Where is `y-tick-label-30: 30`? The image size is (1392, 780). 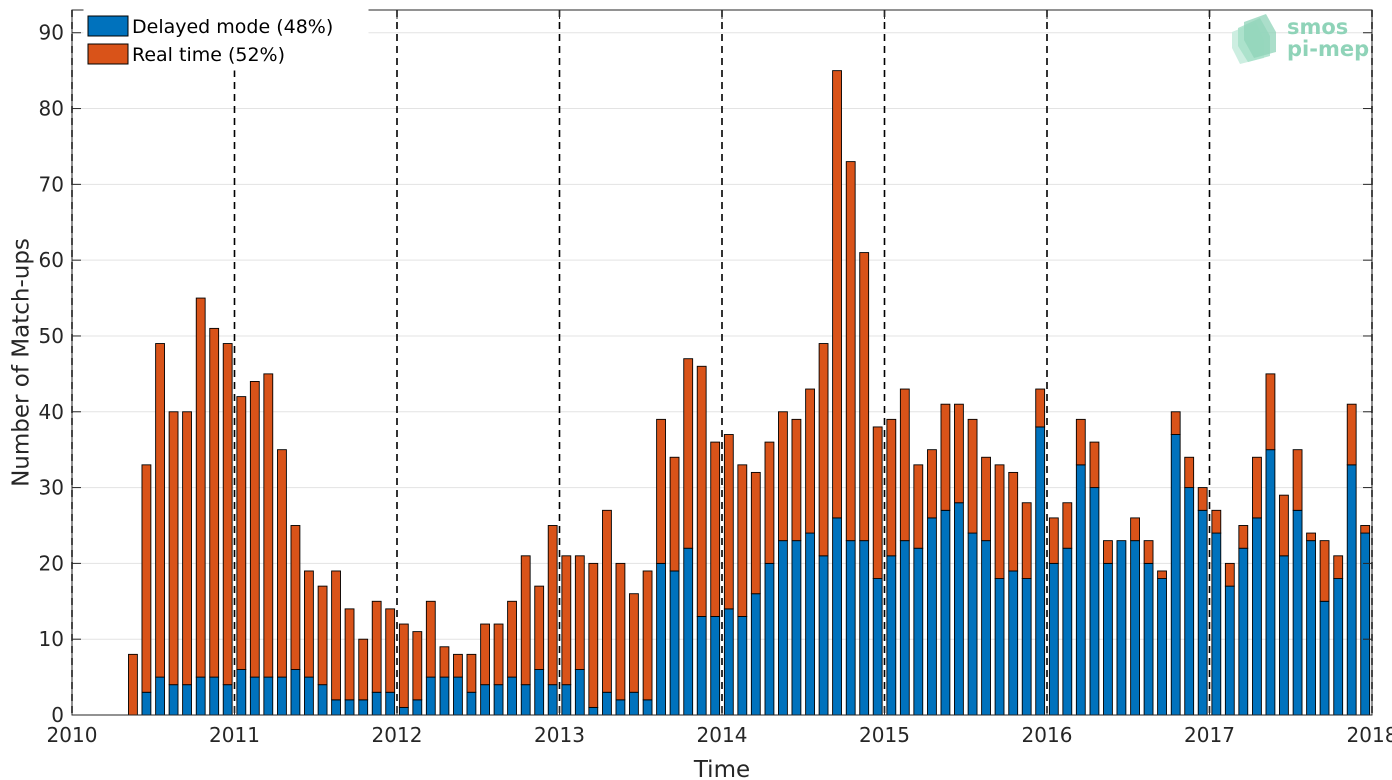
y-tick-label-30: 30 is located at coordinates (51, 488).